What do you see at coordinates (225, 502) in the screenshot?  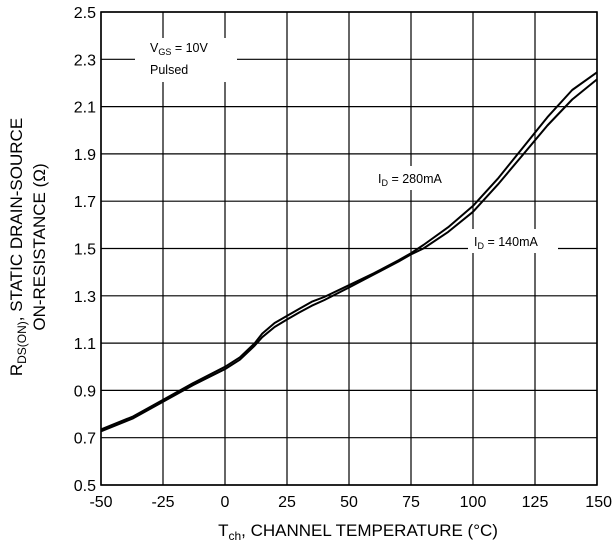 I see `x-tick-label: 0` at bounding box center [225, 502].